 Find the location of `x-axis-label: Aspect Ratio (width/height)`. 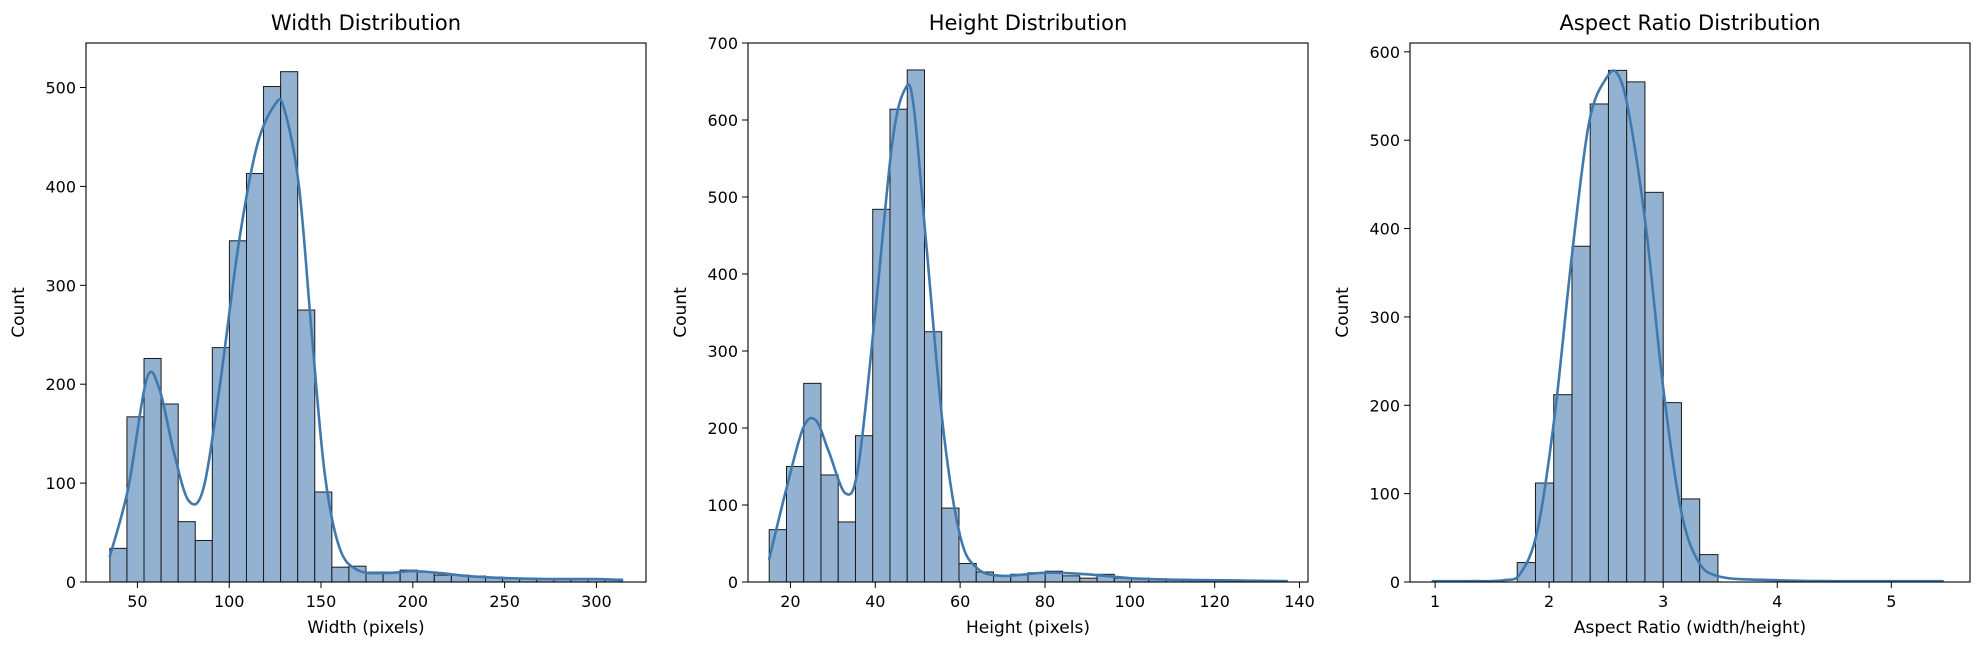

x-axis-label: Aspect Ratio (width/height) is located at coordinates (1690, 628).